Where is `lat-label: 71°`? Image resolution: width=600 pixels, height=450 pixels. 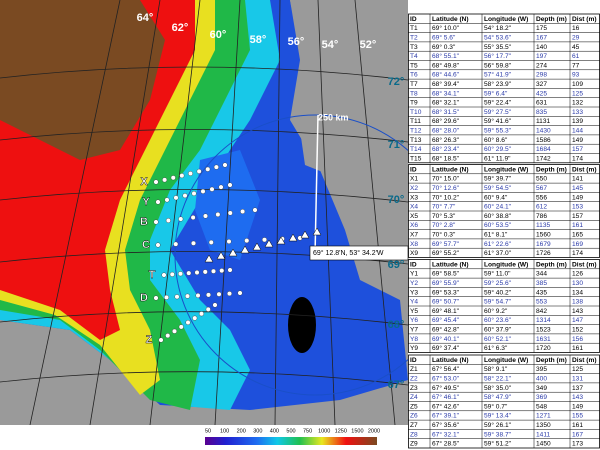
lat-label: 71° is located at coordinates (396, 145).